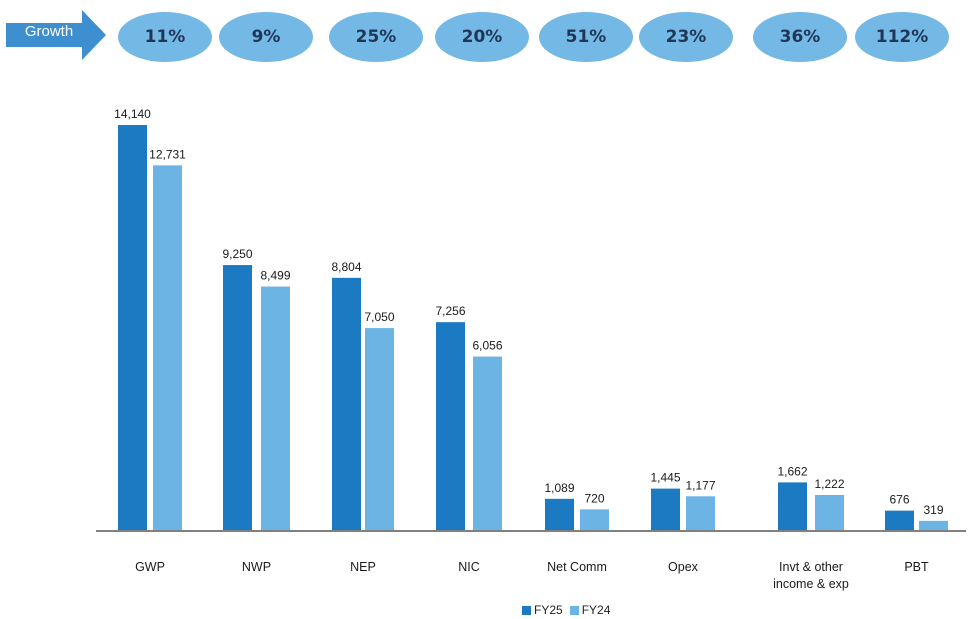 The image size is (970, 619). What do you see at coordinates (376, 37) in the screenshot?
I see `growth-pill: 25%` at bounding box center [376, 37].